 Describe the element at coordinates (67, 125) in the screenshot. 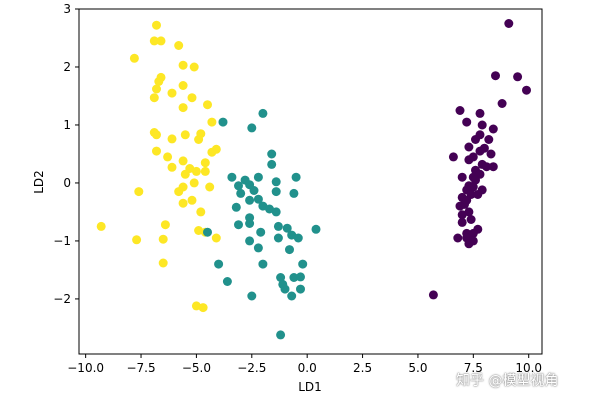

I see `y-tick-label: 1` at that location.